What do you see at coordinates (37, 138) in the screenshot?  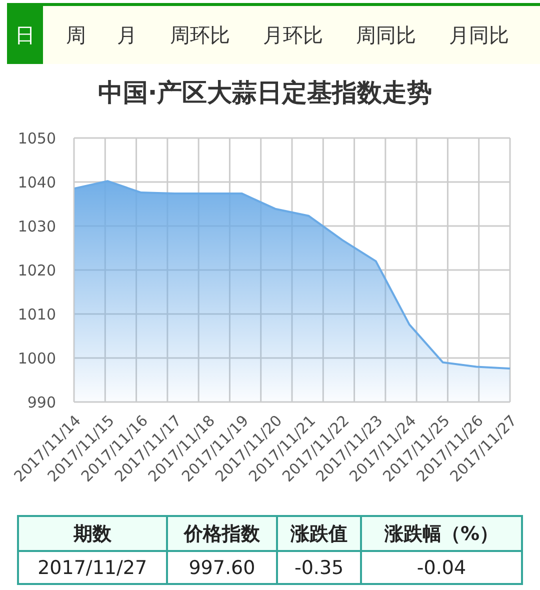 I see `y-tick-label: 1050` at bounding box center [37, 138].